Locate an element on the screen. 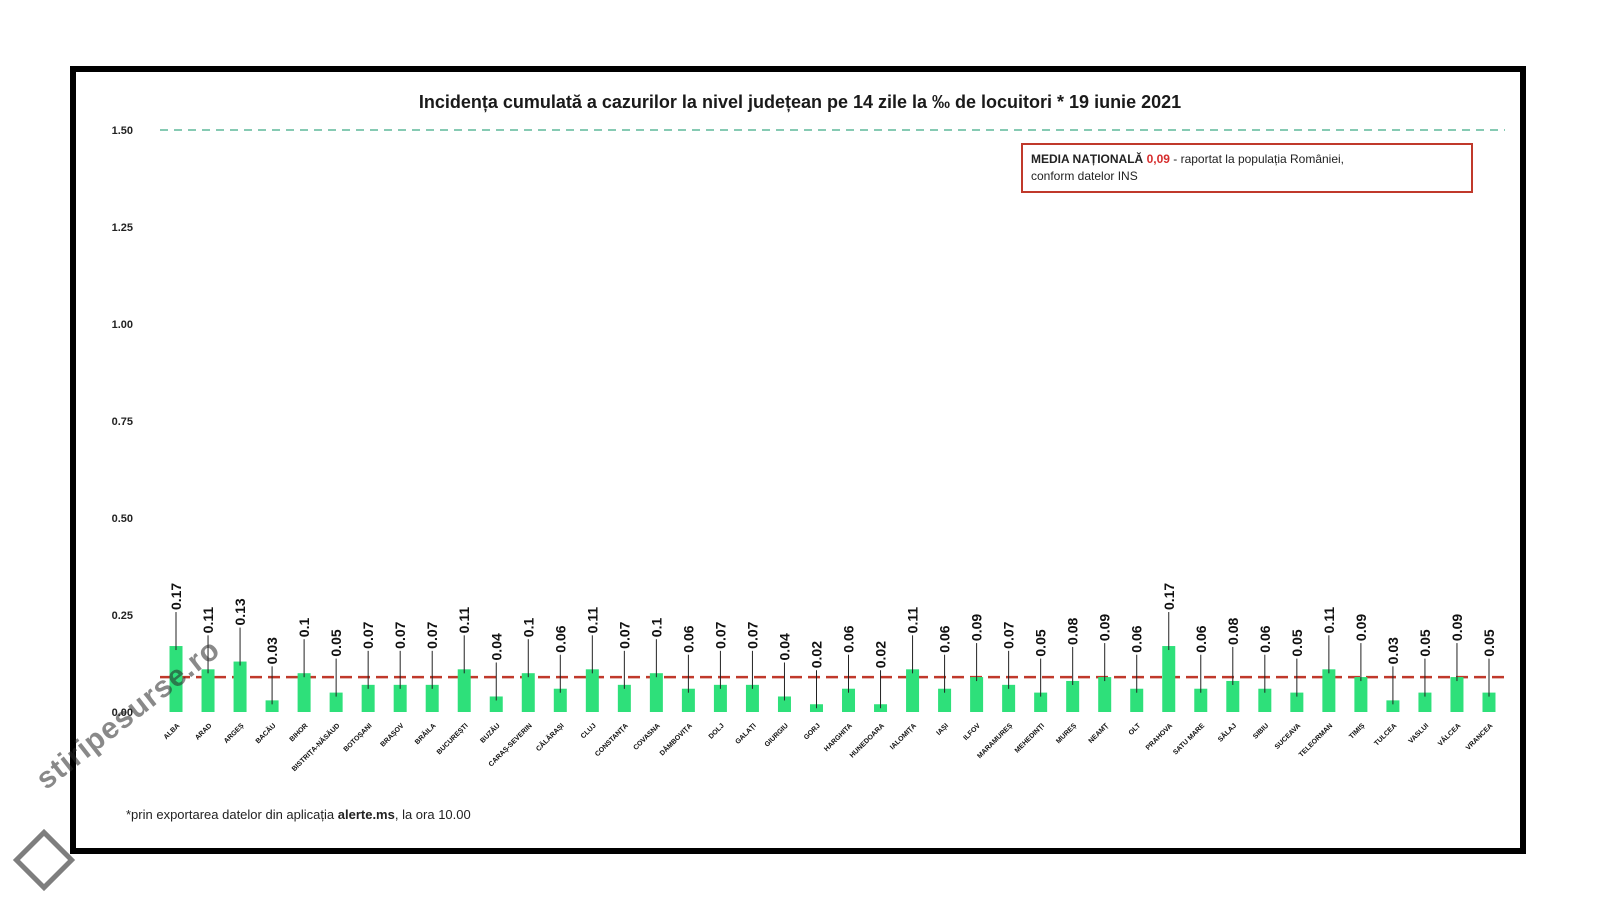 The image size is (1600, 900). y-tick-label: 1.25 is located at coordinates (122, 228).